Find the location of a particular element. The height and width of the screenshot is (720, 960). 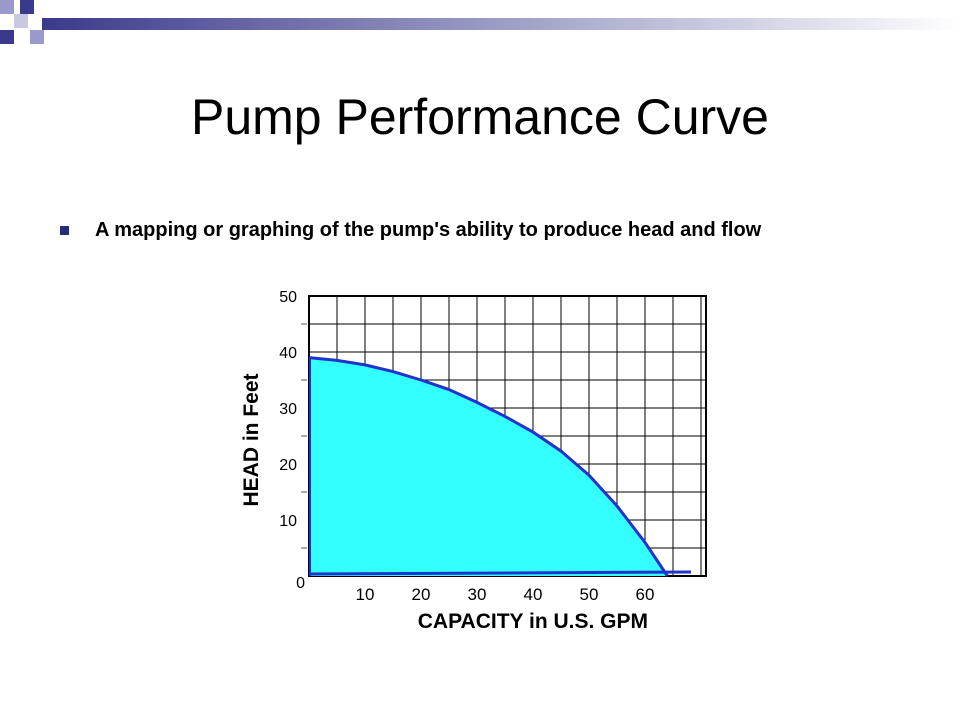

slide-title: Pump Performance Curve is located at coordinates (479, 117).